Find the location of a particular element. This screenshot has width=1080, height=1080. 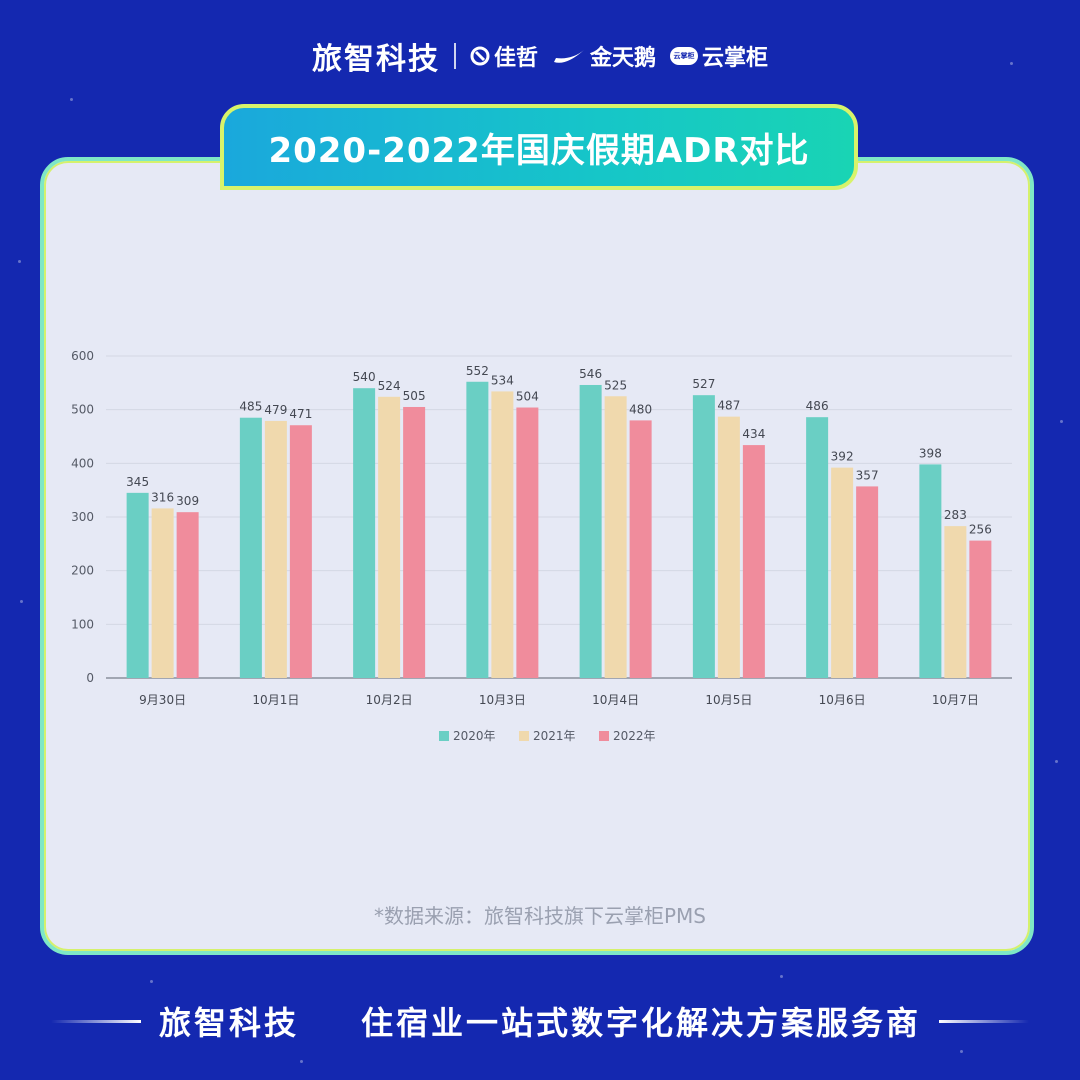

footer-line-left is located at coordinates (95, 1021).